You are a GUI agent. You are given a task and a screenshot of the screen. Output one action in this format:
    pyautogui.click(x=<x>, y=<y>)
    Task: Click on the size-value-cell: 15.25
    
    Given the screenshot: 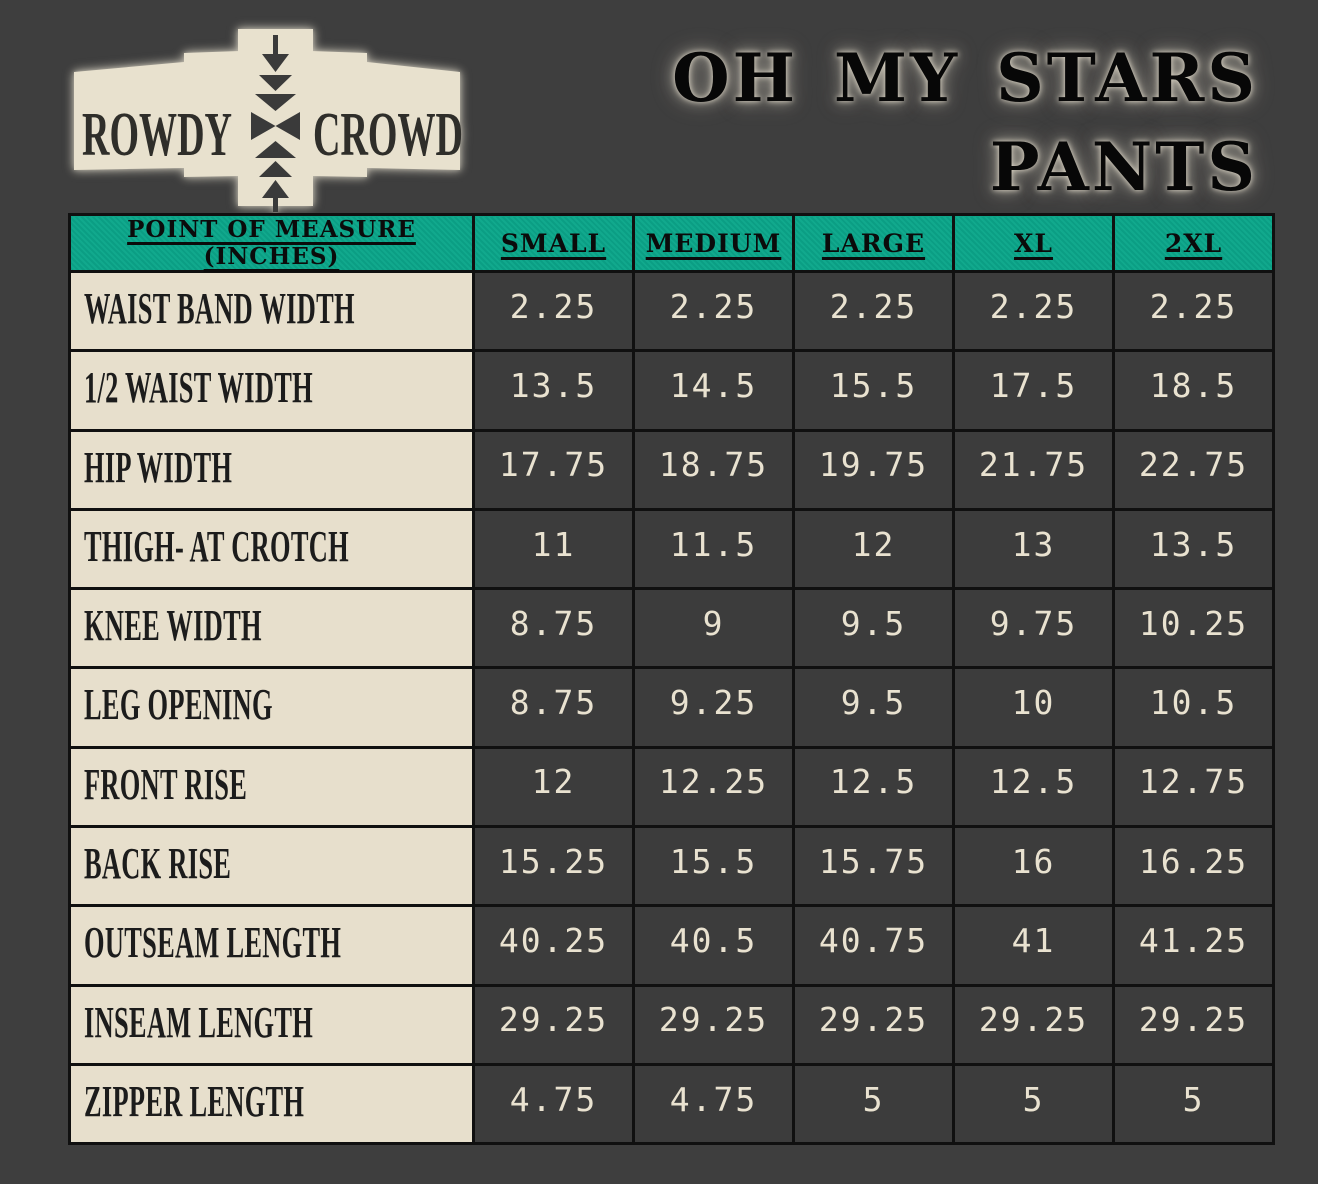 What is the action you would take?
    pyautogui.click(x=553, y=866)
    